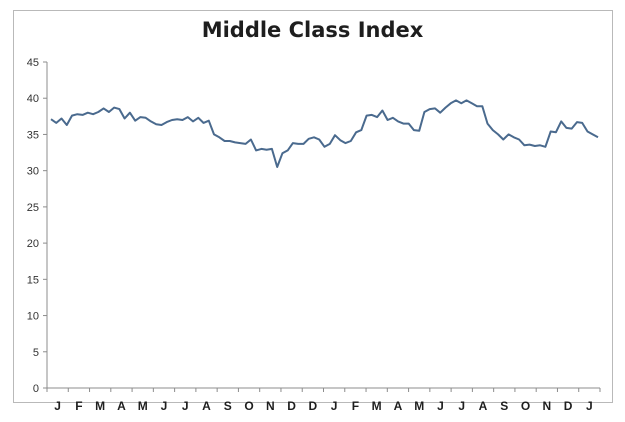 This screenshot has height=422, width=625. Describe the element at coordinates (33, 244) in the screenshot. I see `y-tick-label: 20` at that location.